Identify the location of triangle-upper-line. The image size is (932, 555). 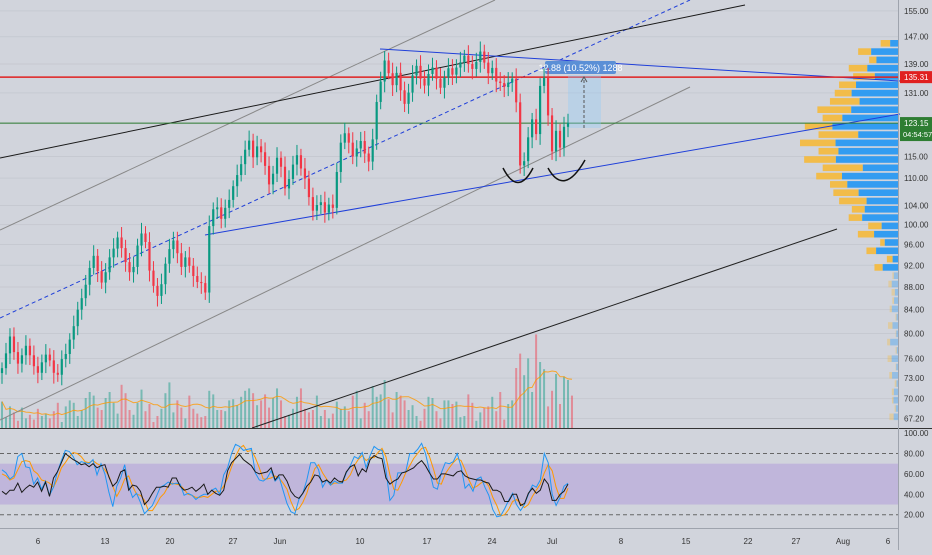
(640, 65).